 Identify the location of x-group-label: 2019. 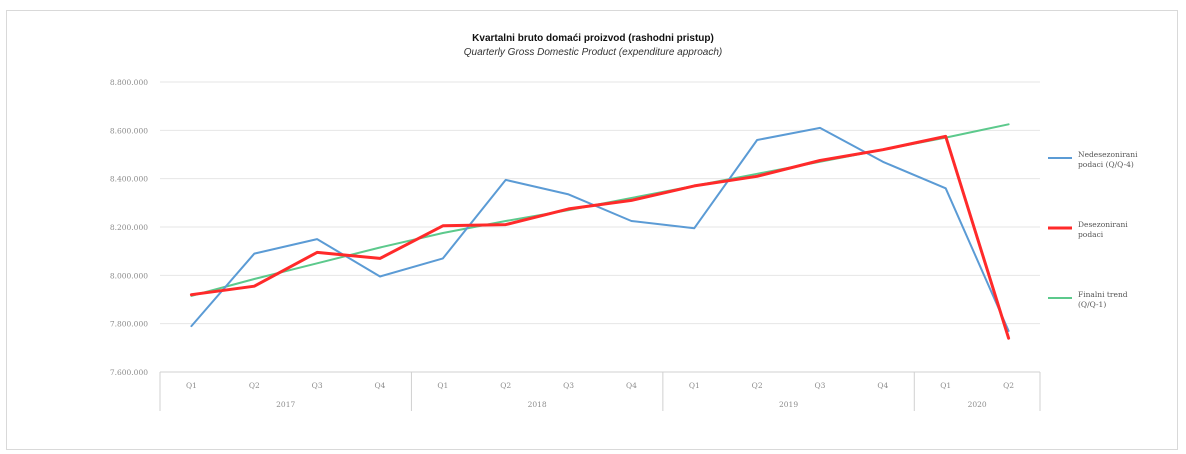
(788, 404).